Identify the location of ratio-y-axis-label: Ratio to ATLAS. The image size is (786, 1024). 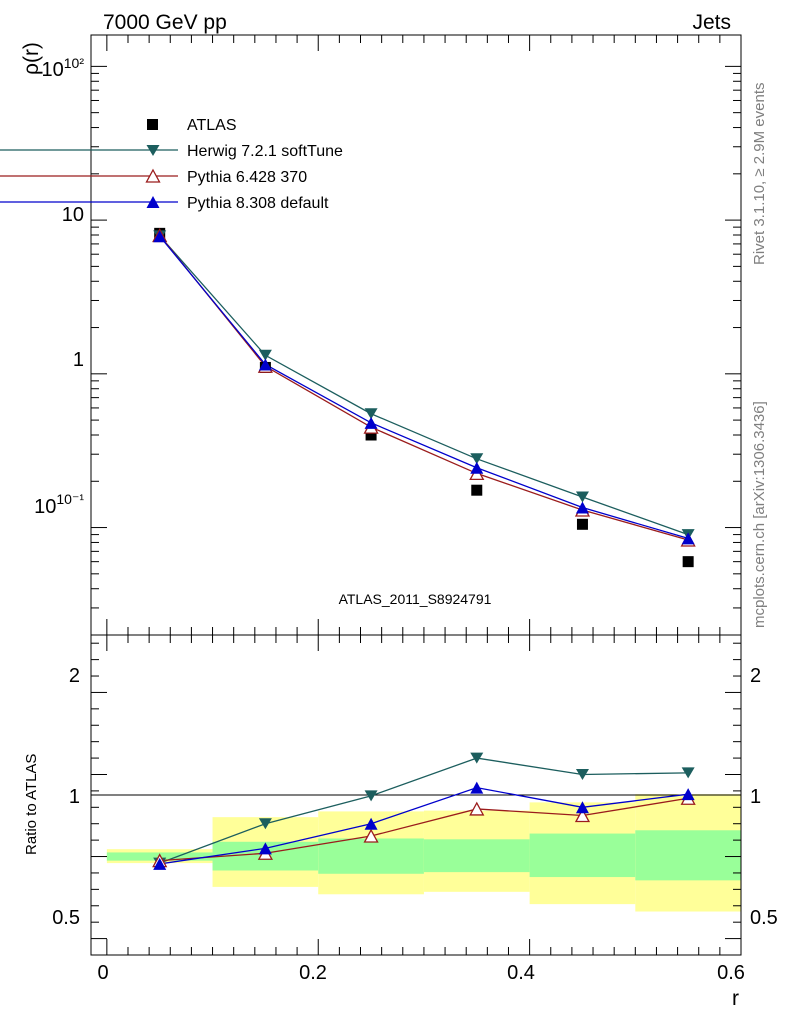
(31, 804).